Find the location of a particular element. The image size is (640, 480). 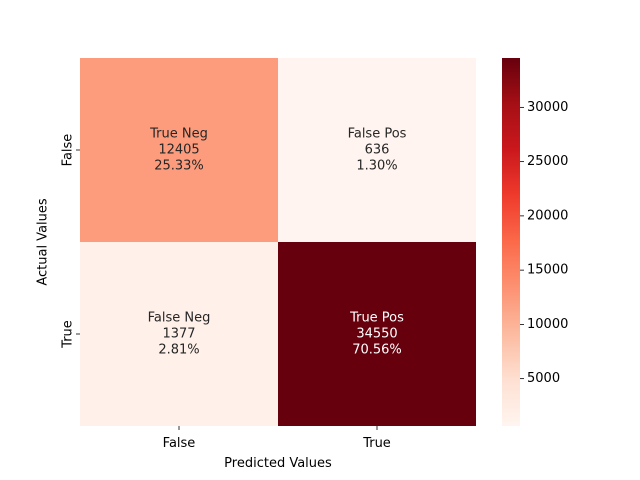

cell-count: 636 is located at coordinates (377, 150).